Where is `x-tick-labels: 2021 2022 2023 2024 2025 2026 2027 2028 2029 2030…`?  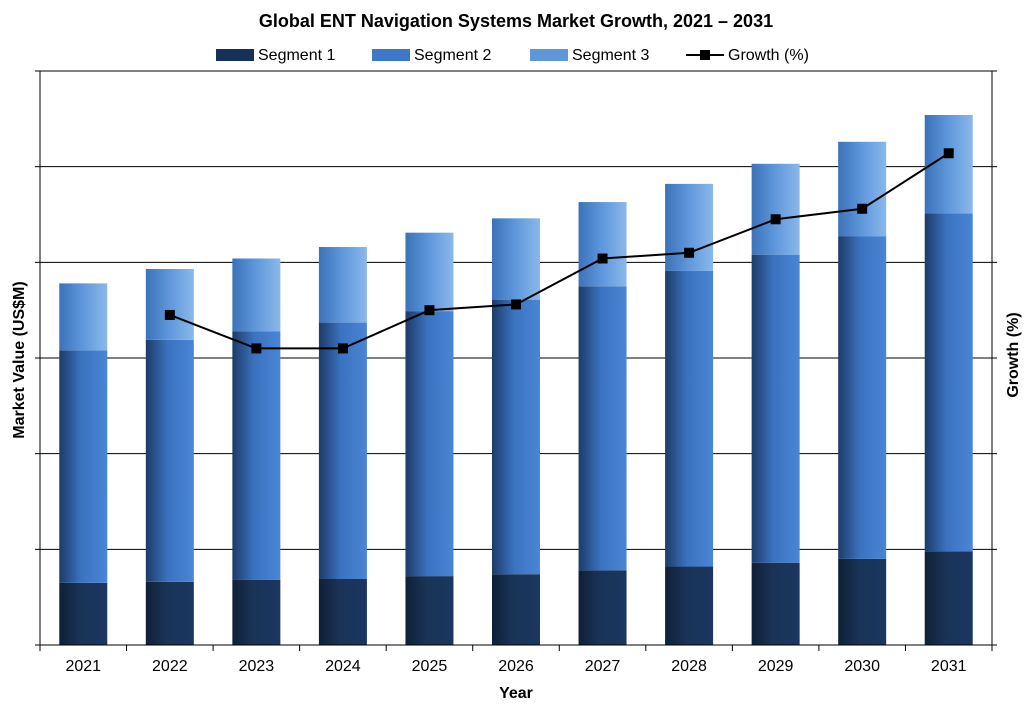
x-tick-labels: 2021 2022 2023 2024 2025 2026 2027 2028 2029 2030… is located at coordinates (515, 666).